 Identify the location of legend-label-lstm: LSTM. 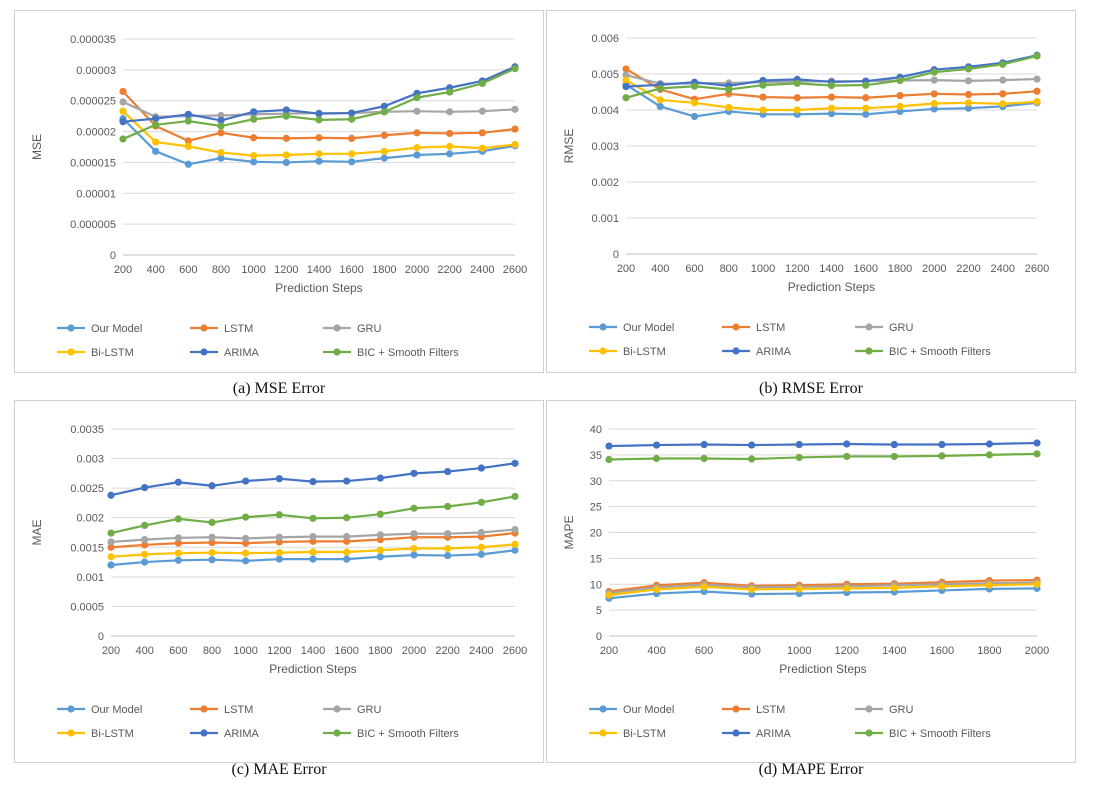
(770, 328).